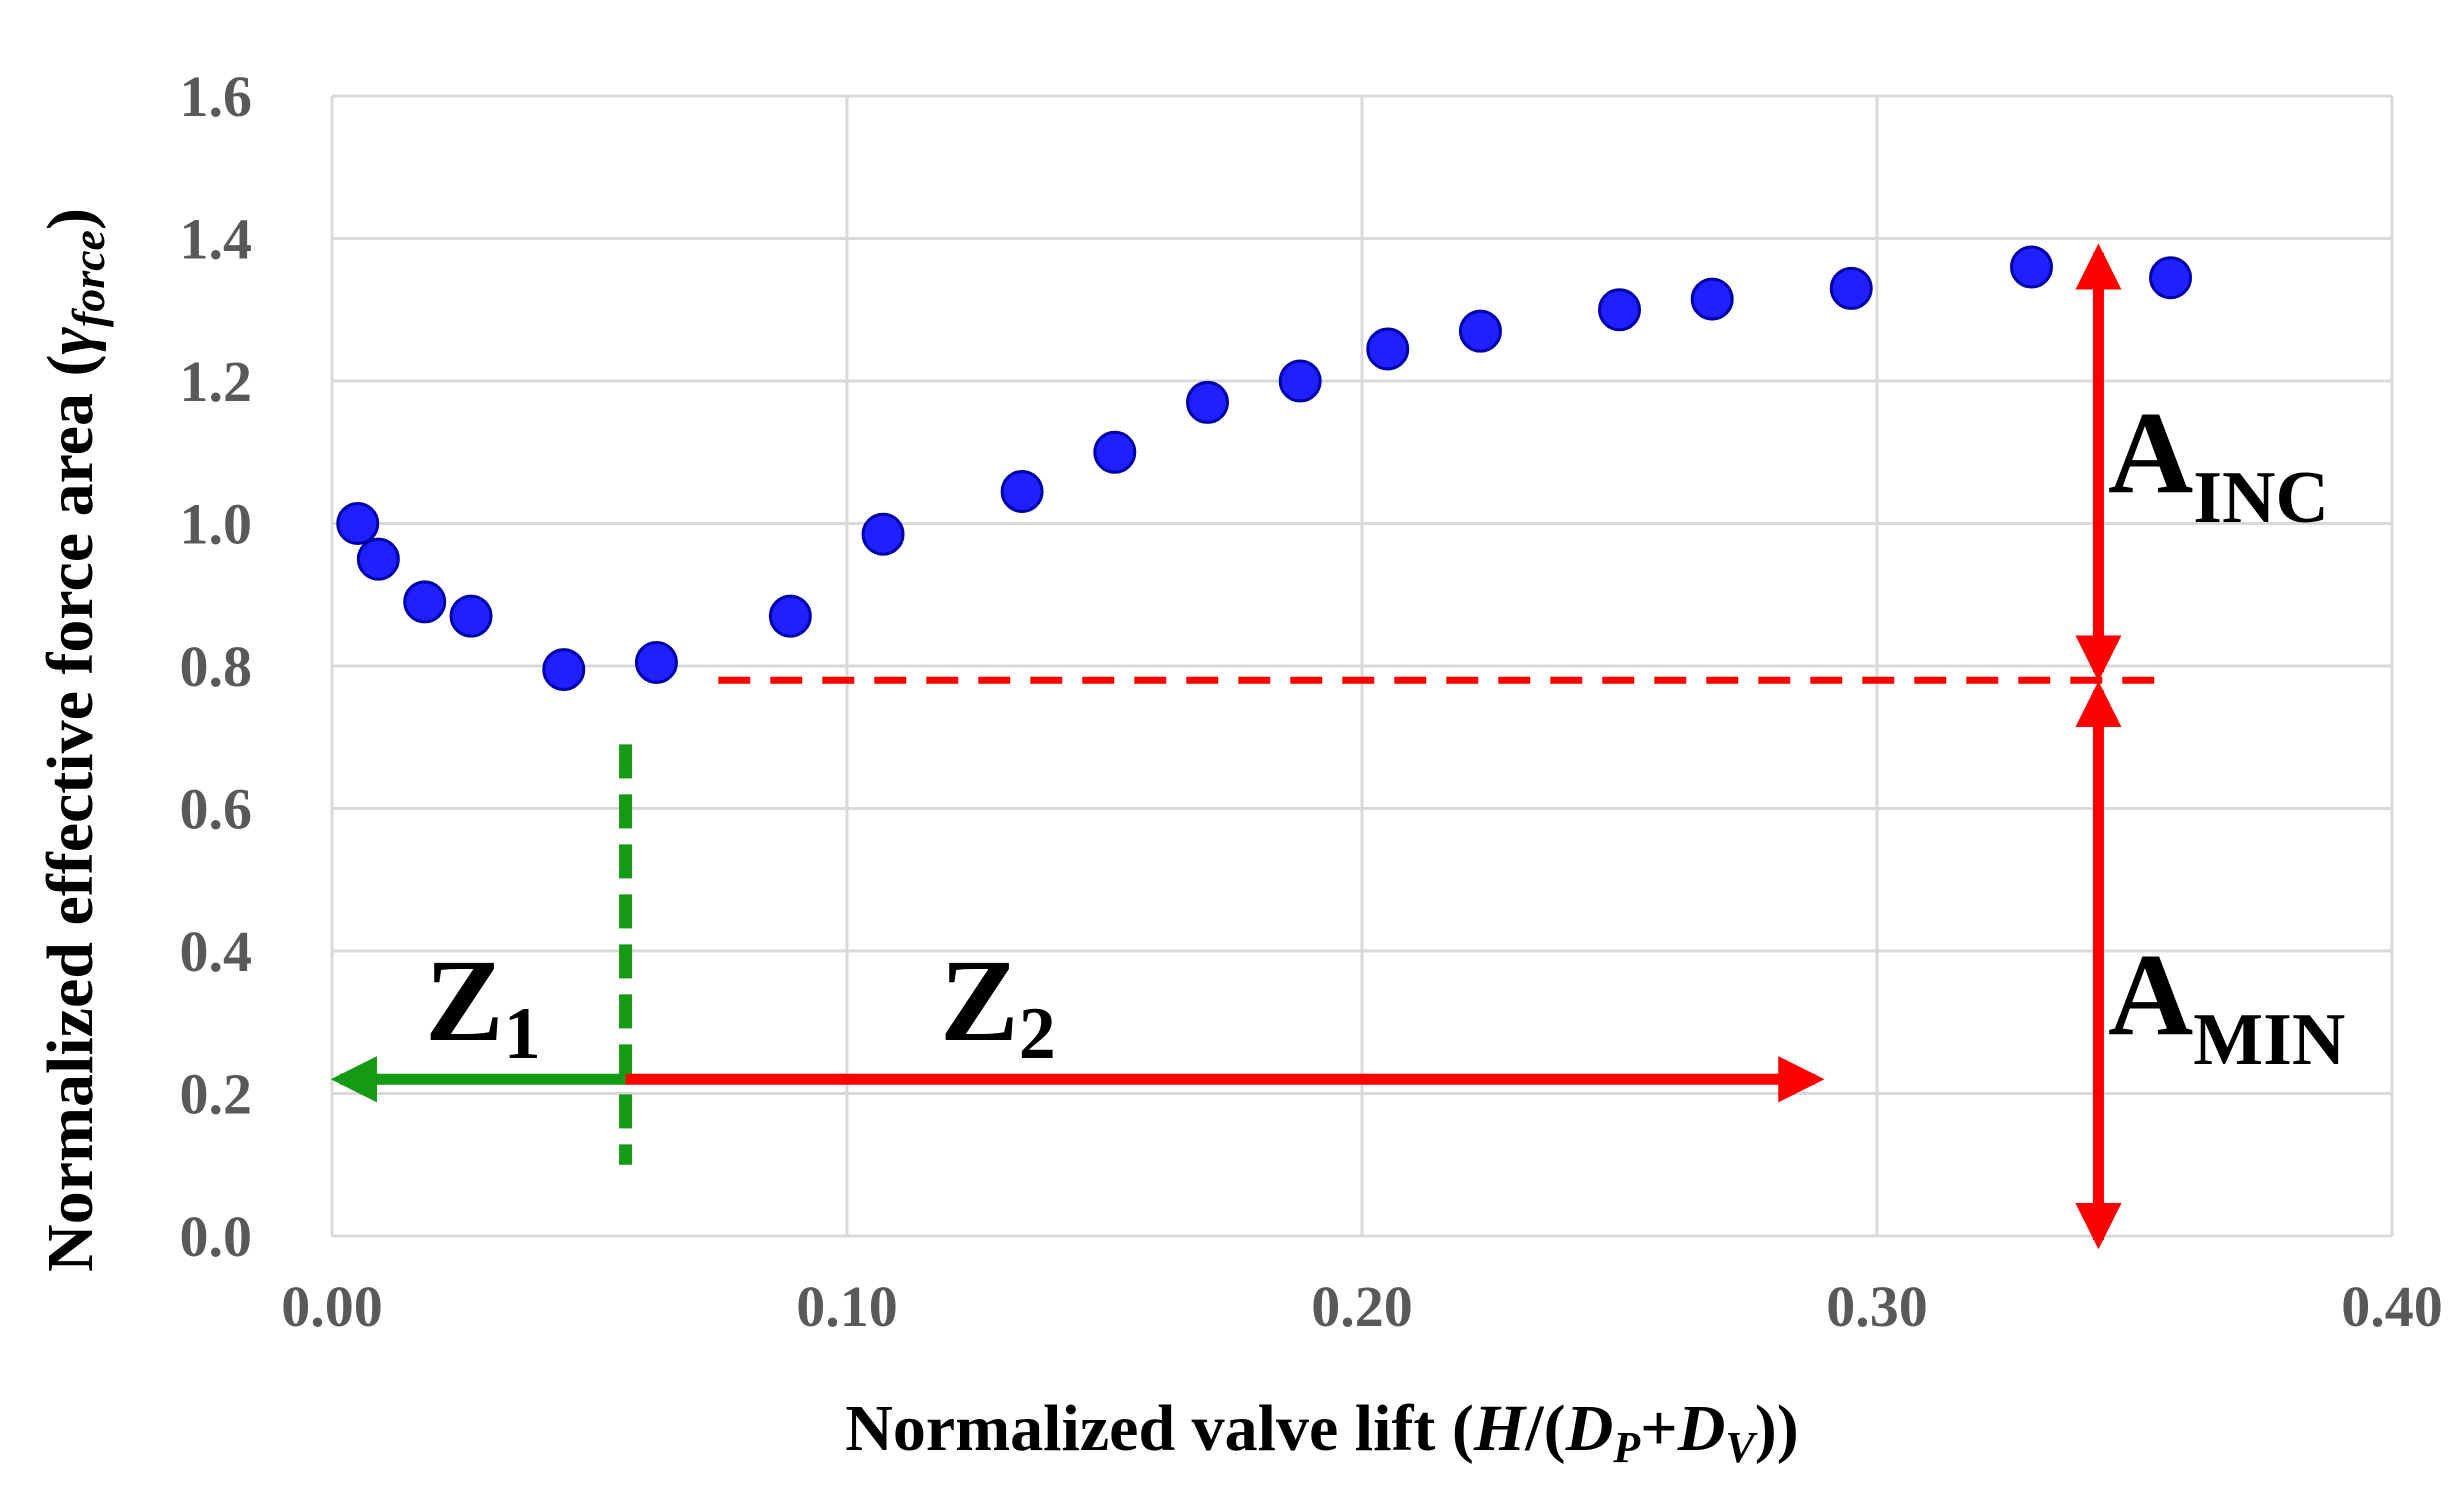 This screenshot has width=2455, height=1493. What do you see at coordinates (216, 1236) in the screenshot?
I see `y-tick-label-0: 0.0` at bounding box center [216, 1236].